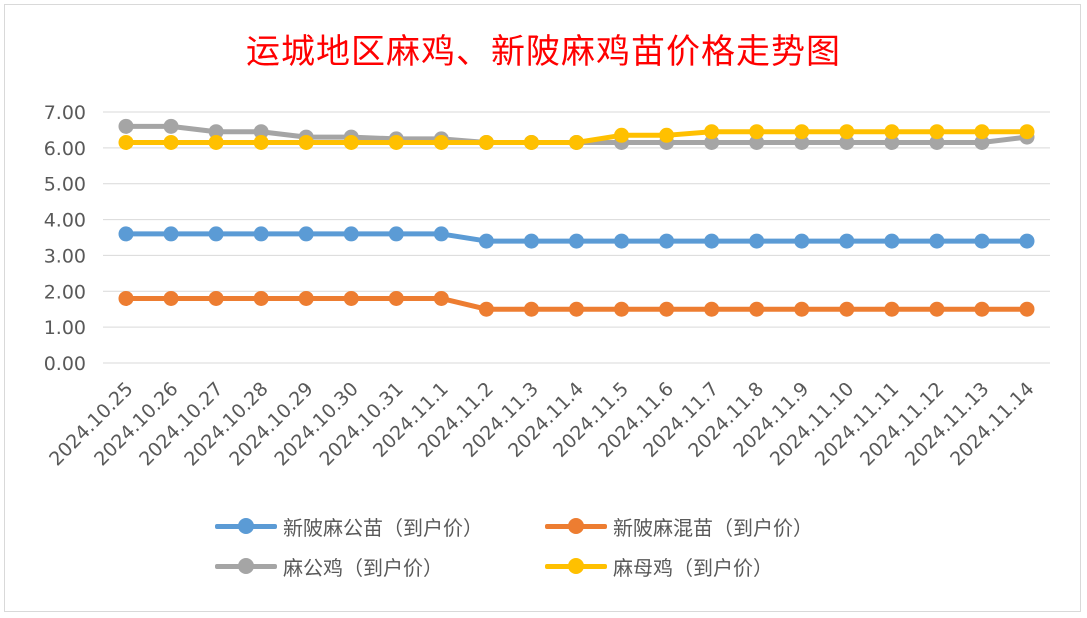 The height and width of the screenshot is (618, 1087). I want to click on y-tick-label: 6.00, so click(65, 149).